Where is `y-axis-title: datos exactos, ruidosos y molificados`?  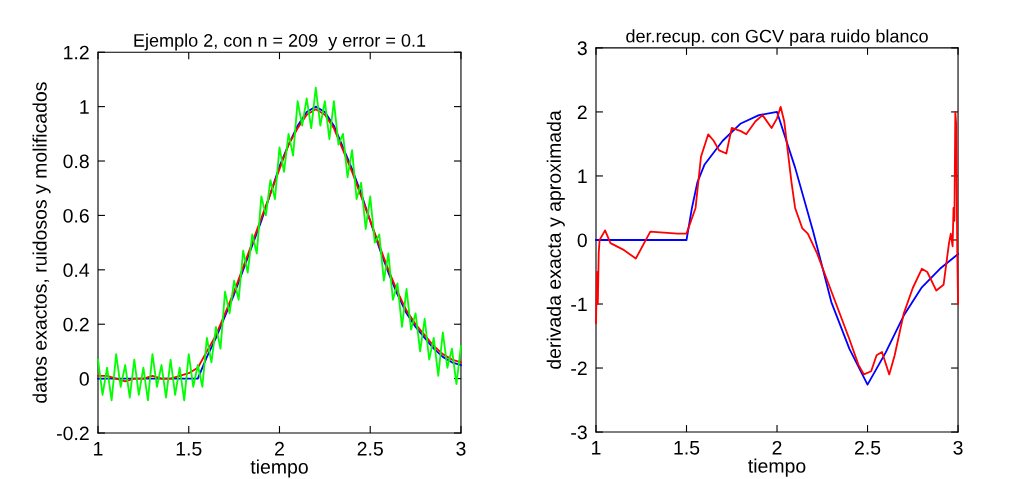
y-axis-title: datos exactos, ruidosos y molificados is located at coordinates (41, 242).